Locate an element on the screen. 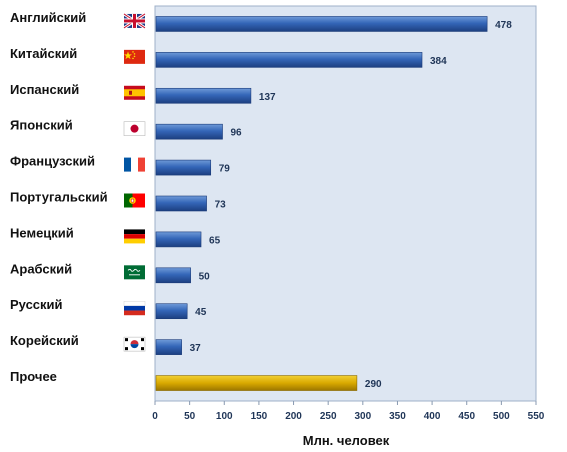 This screenshot has height=452, width=567. x-axis: 0 50 100 150 200 250 300 350 400 450 500 550 is located at coordinates (348, 411).